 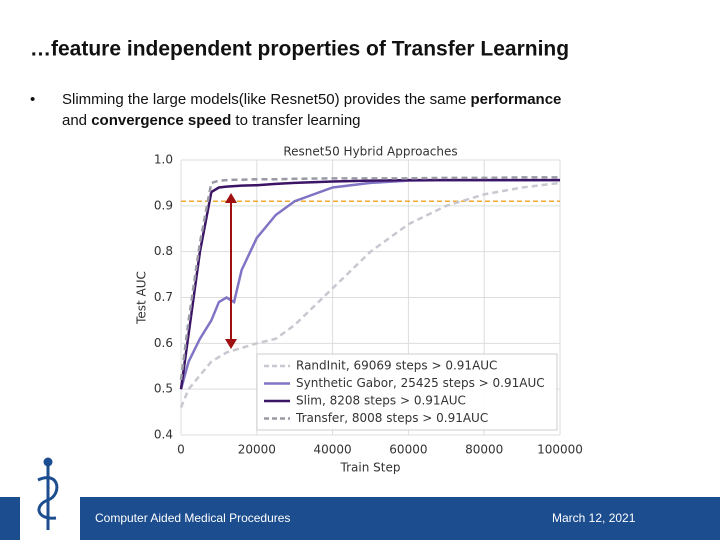 What do you see at coordinates (163, 343) in the screenshot?
I see `y-tick-label: 0.6` at bounding box center [163, 343].